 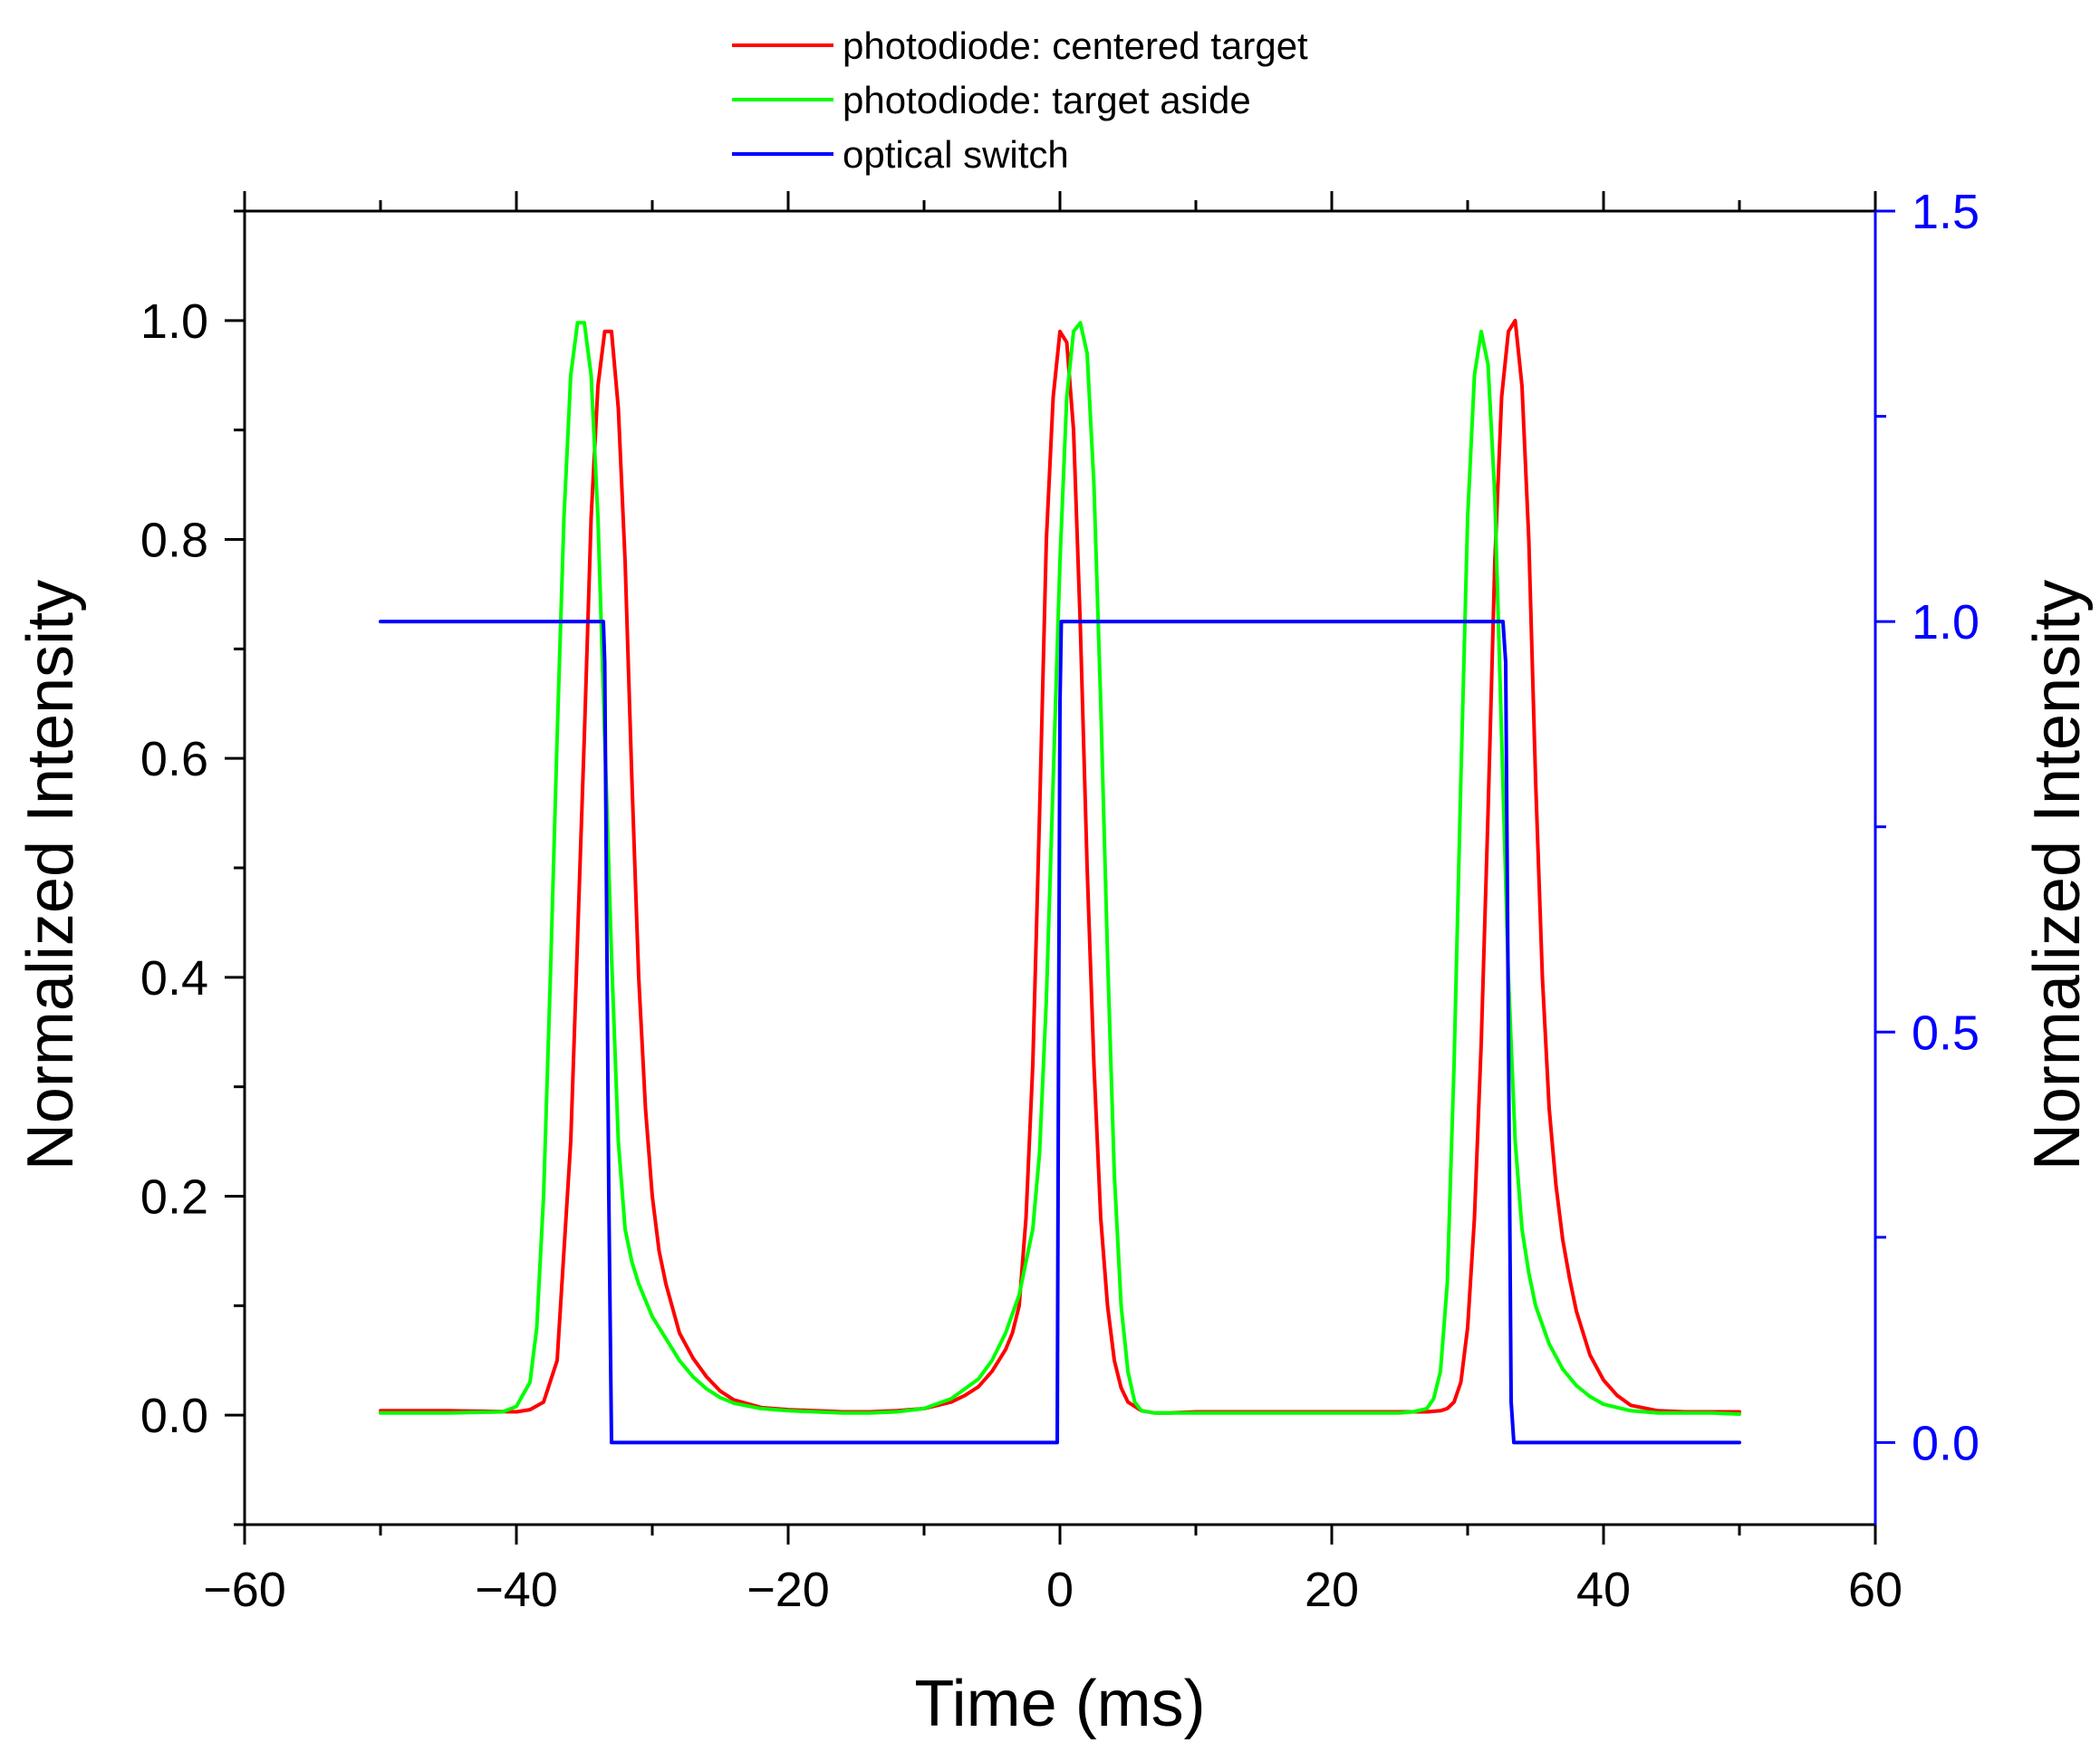 I want to click on y-tick-label-right: 1.0, so click(x=1946, y=622).